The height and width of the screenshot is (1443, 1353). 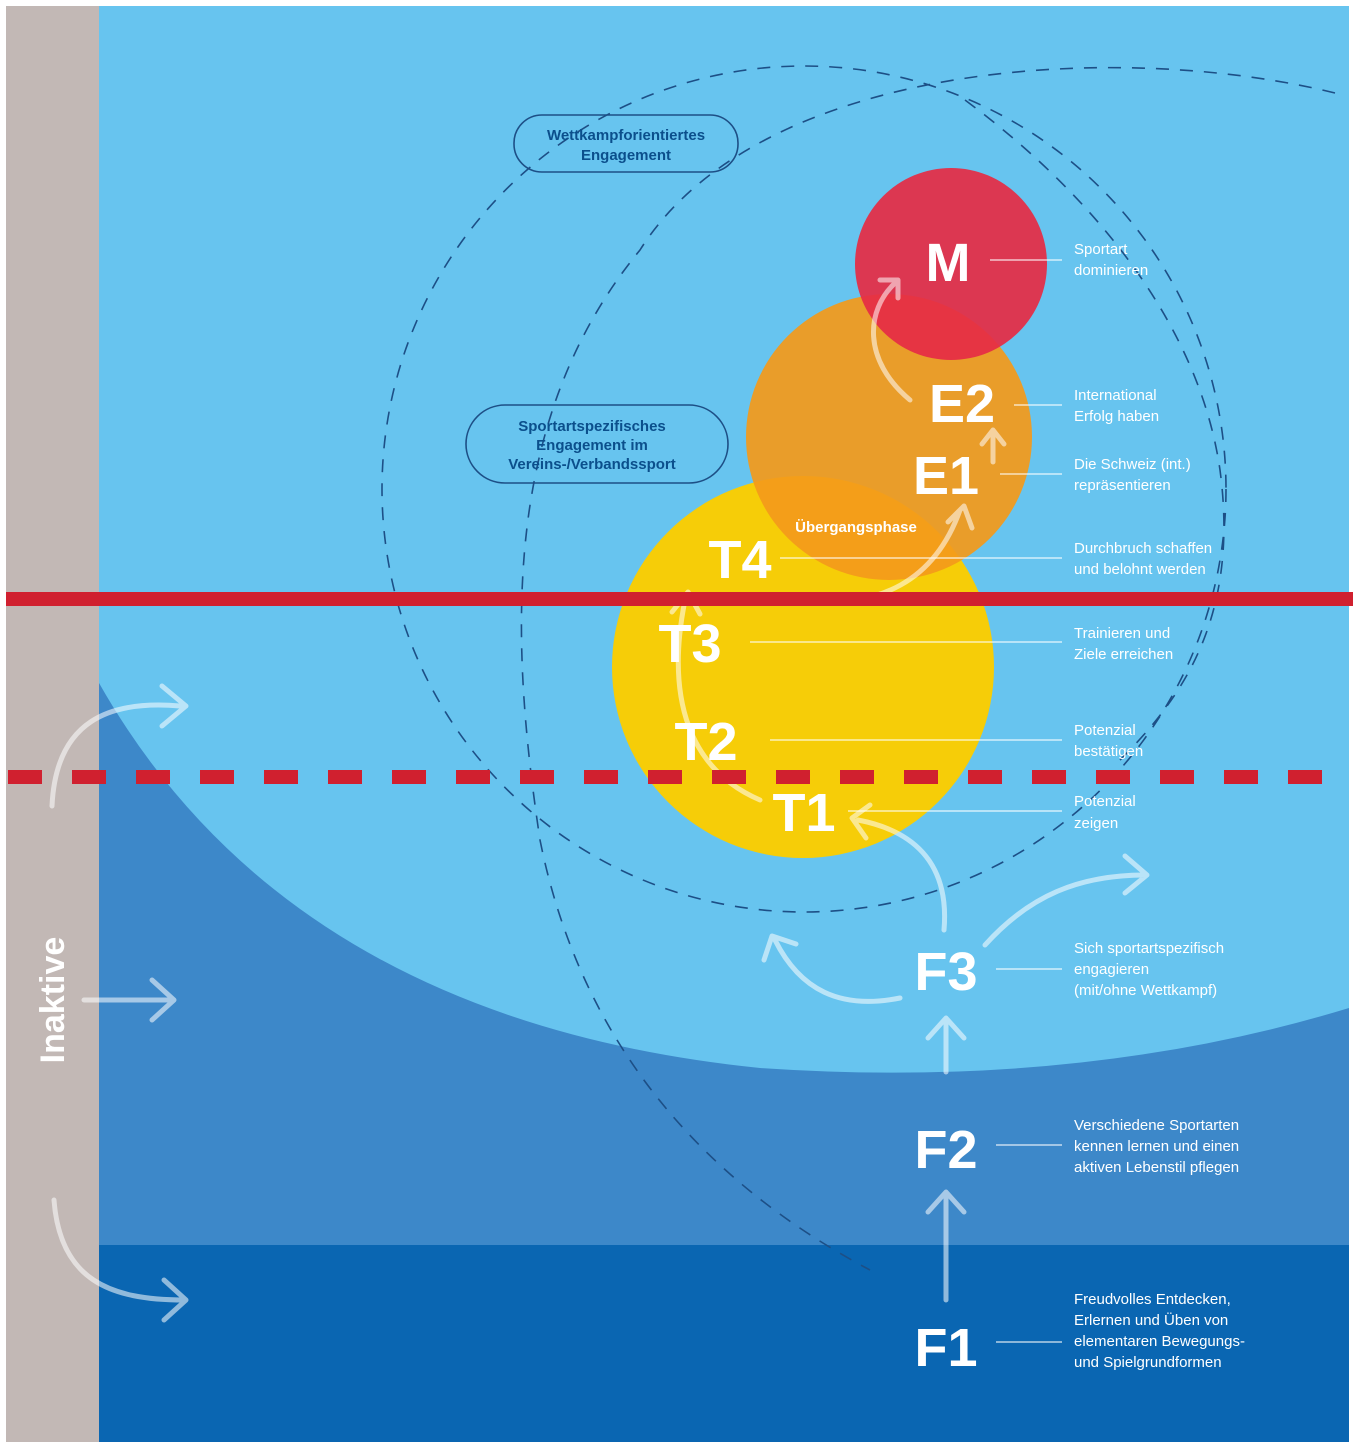 What do you see at coordinates (1145, 990) in the screenshot?
I see `desc-f3-3: (mit/ohne Wettkampf)` at bounding box center [1145, 990].